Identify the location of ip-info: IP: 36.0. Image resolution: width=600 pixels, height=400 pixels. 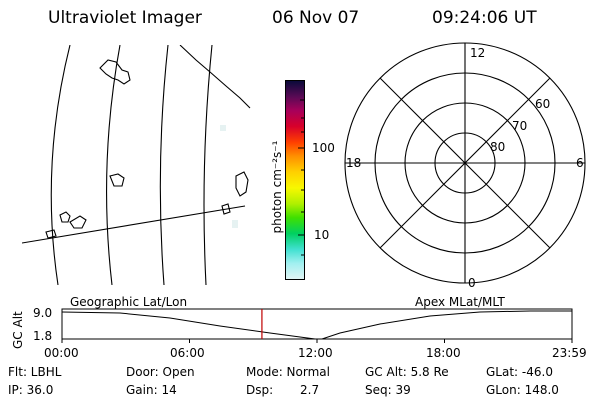
(31, 390).